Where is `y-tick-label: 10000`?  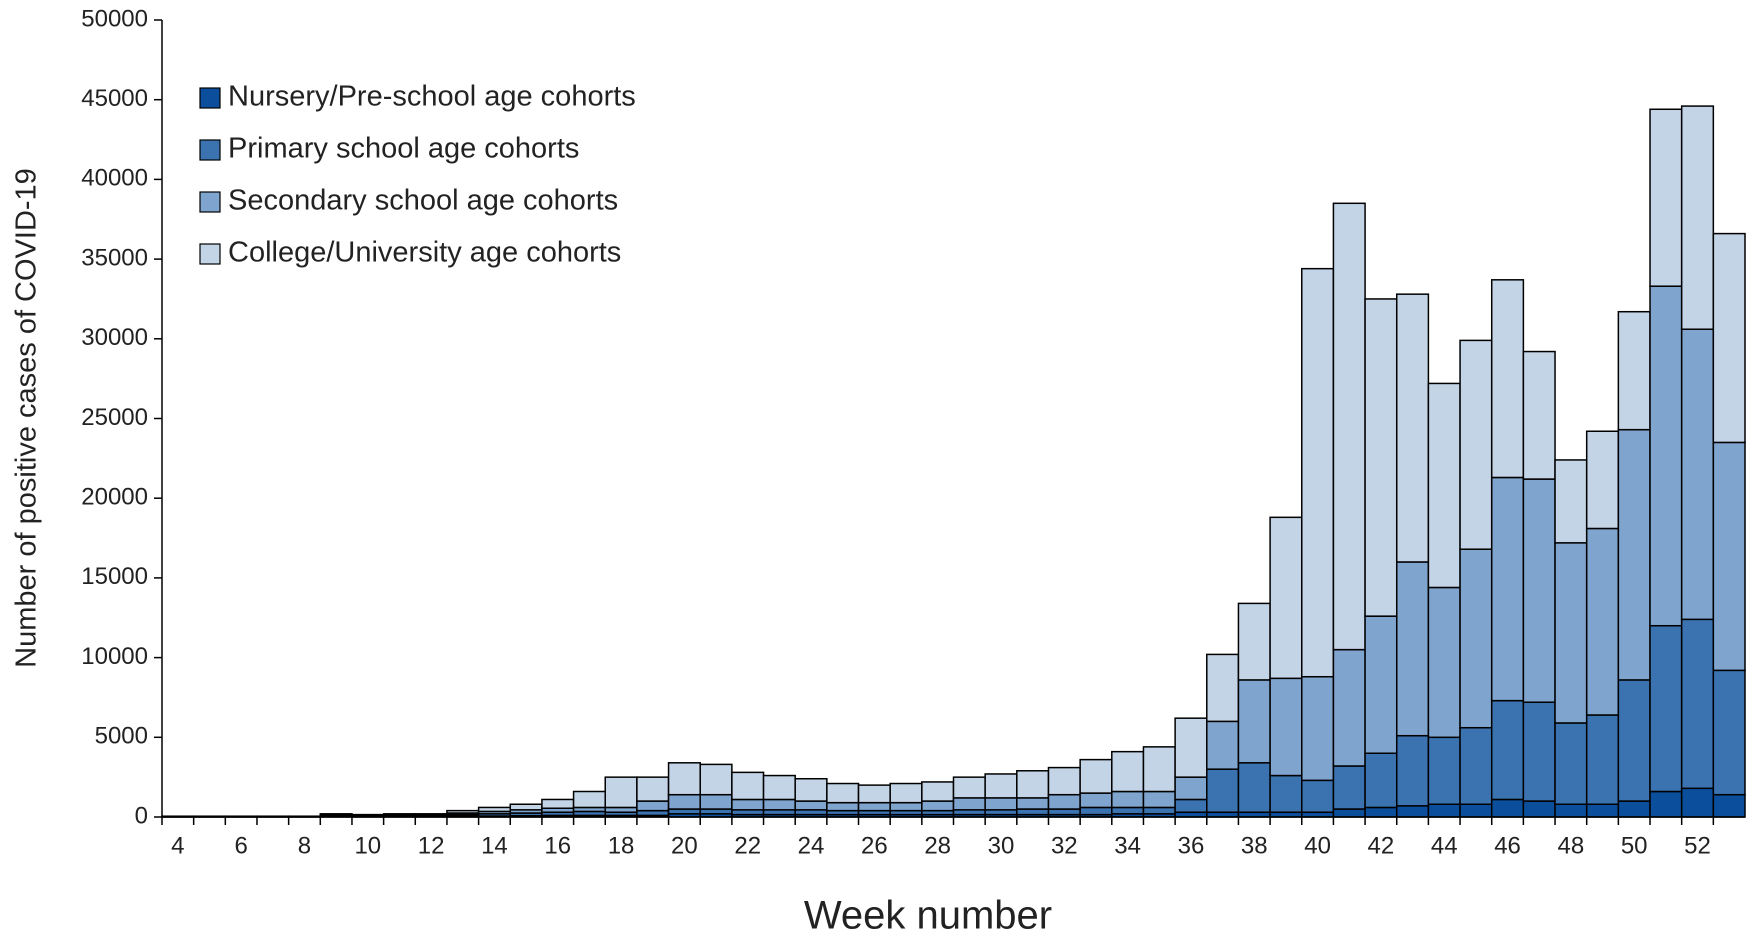
y-tick-label: 10000 is located at coordinates (114, 656).